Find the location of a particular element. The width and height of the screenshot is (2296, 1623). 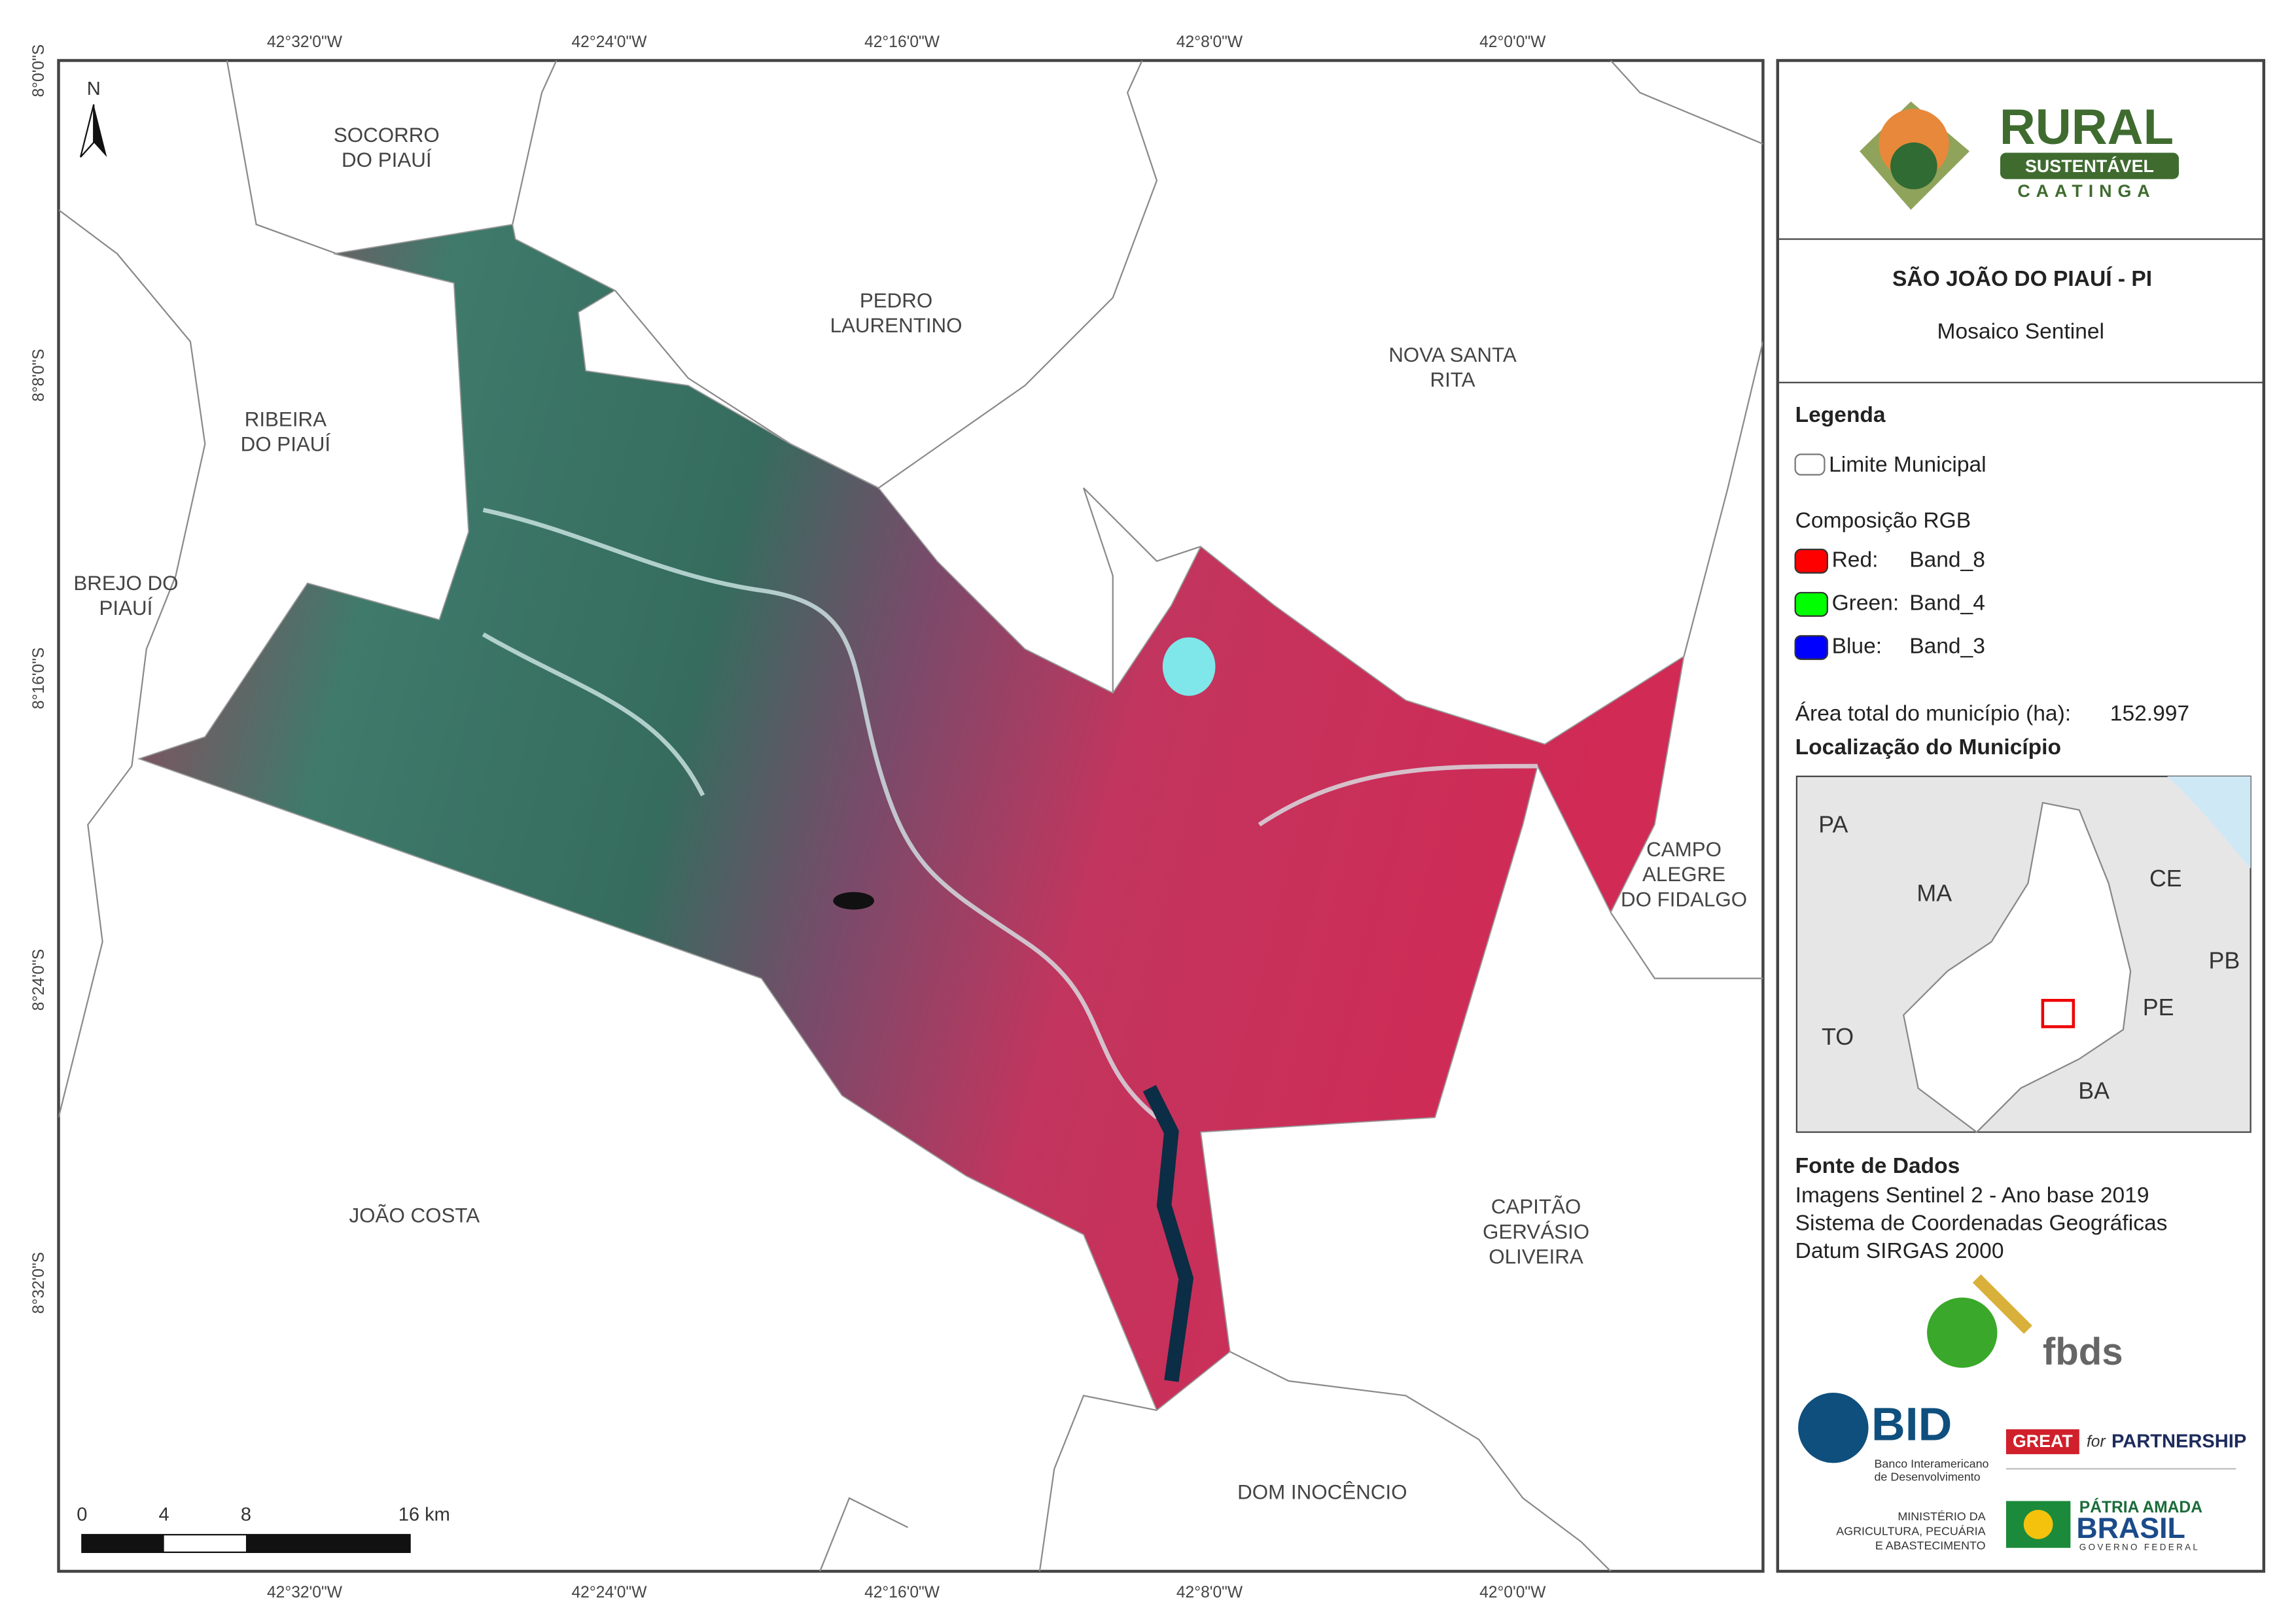

municipality-label: JOÃO COSTA is located at coordinates (414, 1216).